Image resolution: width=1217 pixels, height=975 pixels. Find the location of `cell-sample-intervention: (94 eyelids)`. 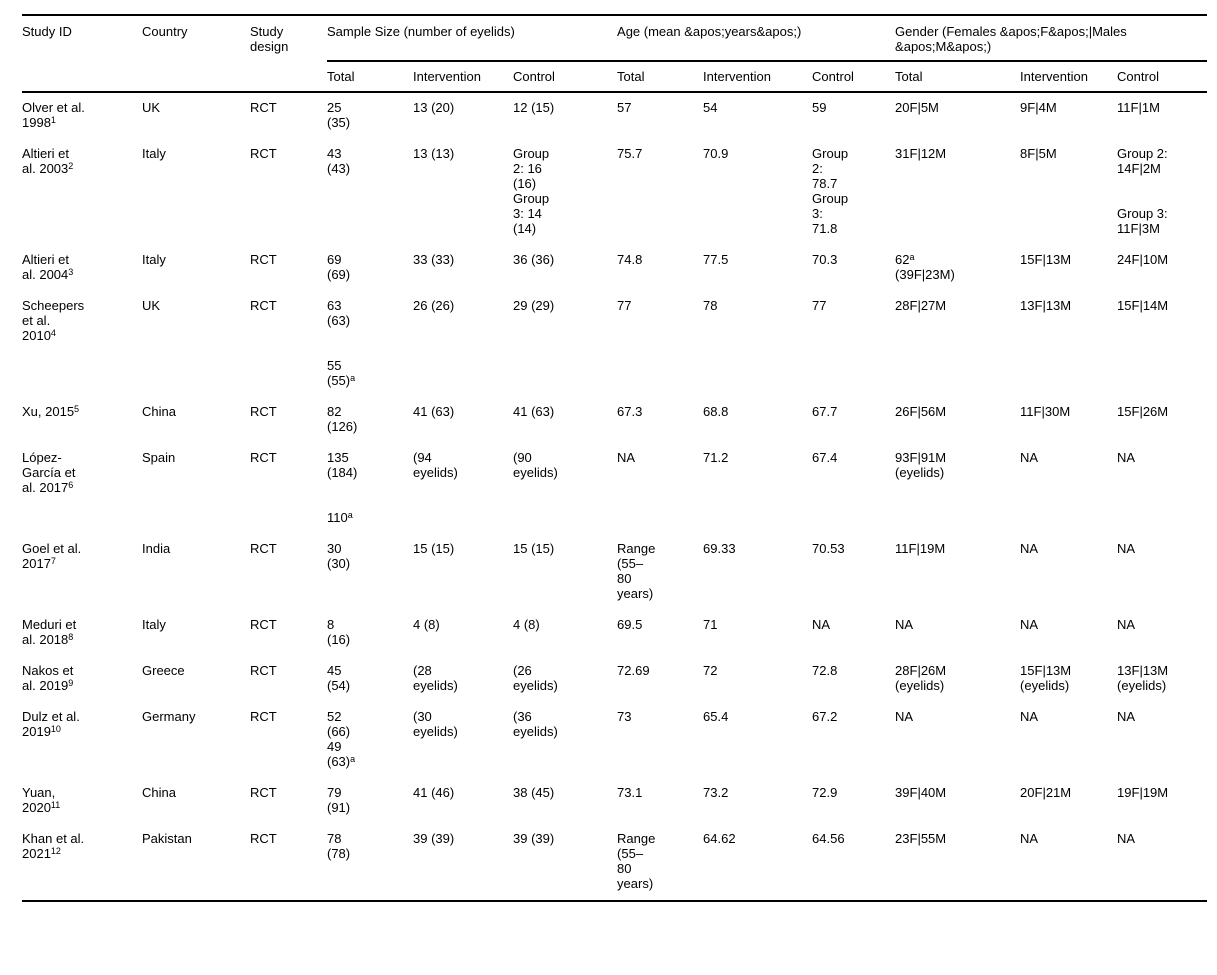

cell-sample-intervention: (94 eyelids) is located at coordinates (435, 465).